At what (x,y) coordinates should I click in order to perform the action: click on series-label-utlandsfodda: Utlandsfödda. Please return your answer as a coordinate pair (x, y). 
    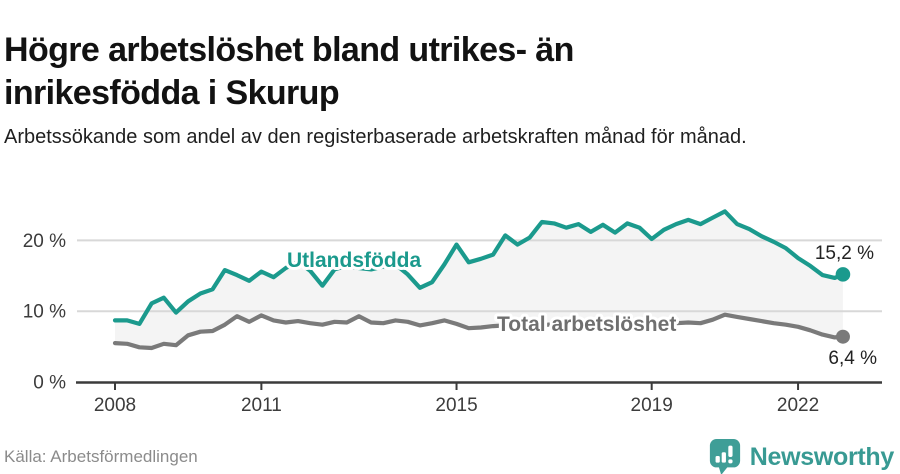
    Looking at the image, I should click on (354, 260).